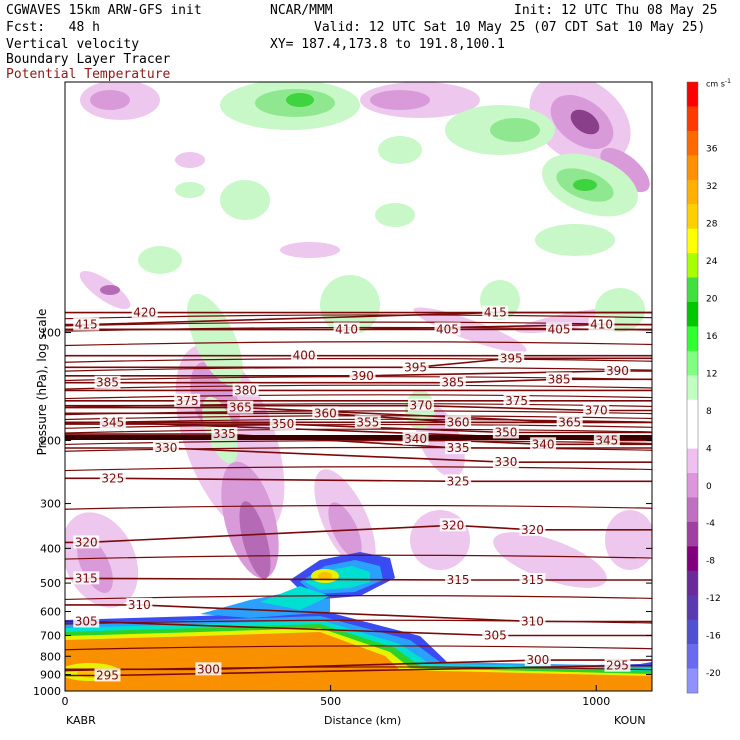 Image resolution: width=740 pixels, height=740 pixels. What do you see at coordinates (710, 562) in the screenshot?
I see `colorbar-label: -8` at bounding box center [710, 562].